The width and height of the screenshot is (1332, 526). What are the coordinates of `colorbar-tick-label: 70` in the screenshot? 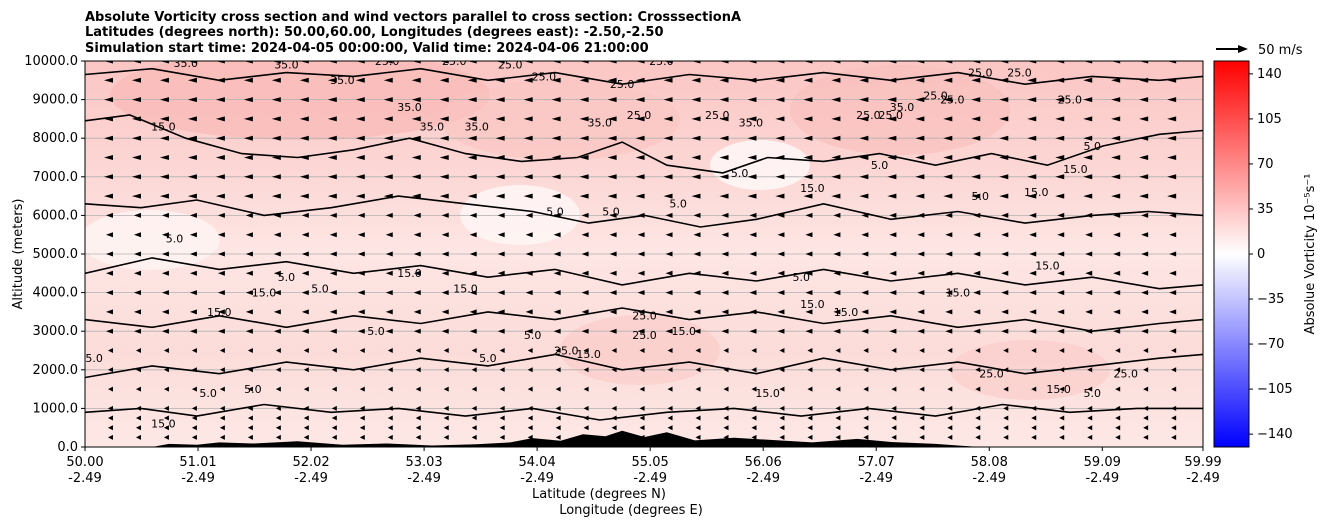 It's located at (1265, 164).